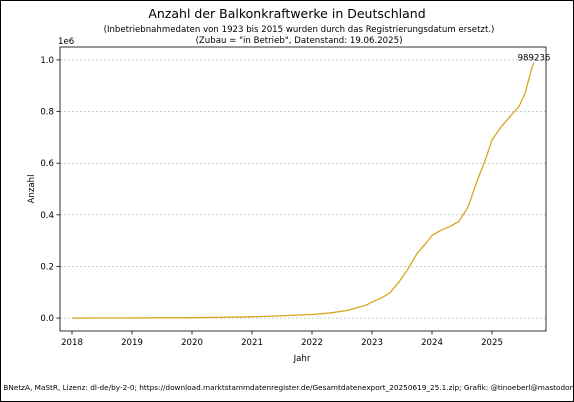 The image size is (574, 402). Describe the element at coordinates (372, 343) in the screenshot. I see `x-tick-label: 2023` at that location.